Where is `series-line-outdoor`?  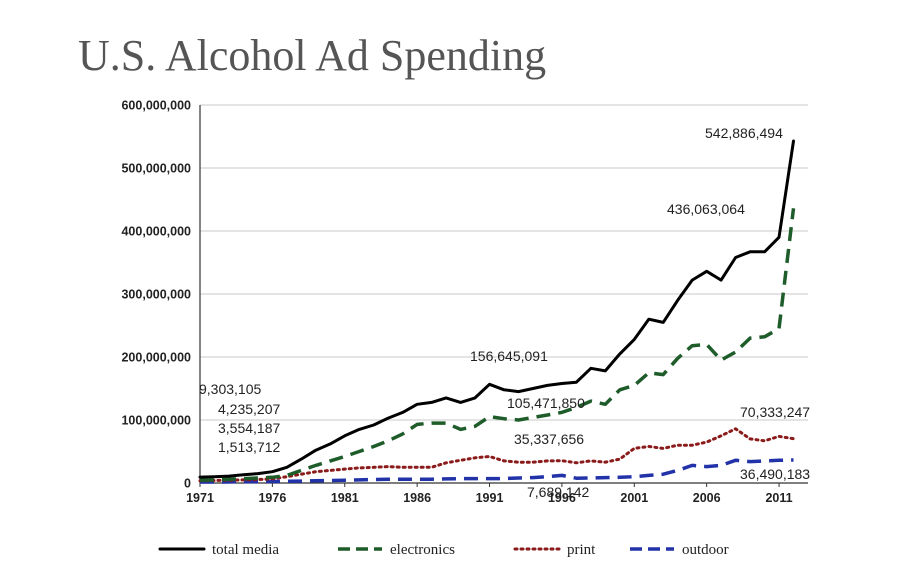
series-line-outdoor is located at coordinates (497, 471).